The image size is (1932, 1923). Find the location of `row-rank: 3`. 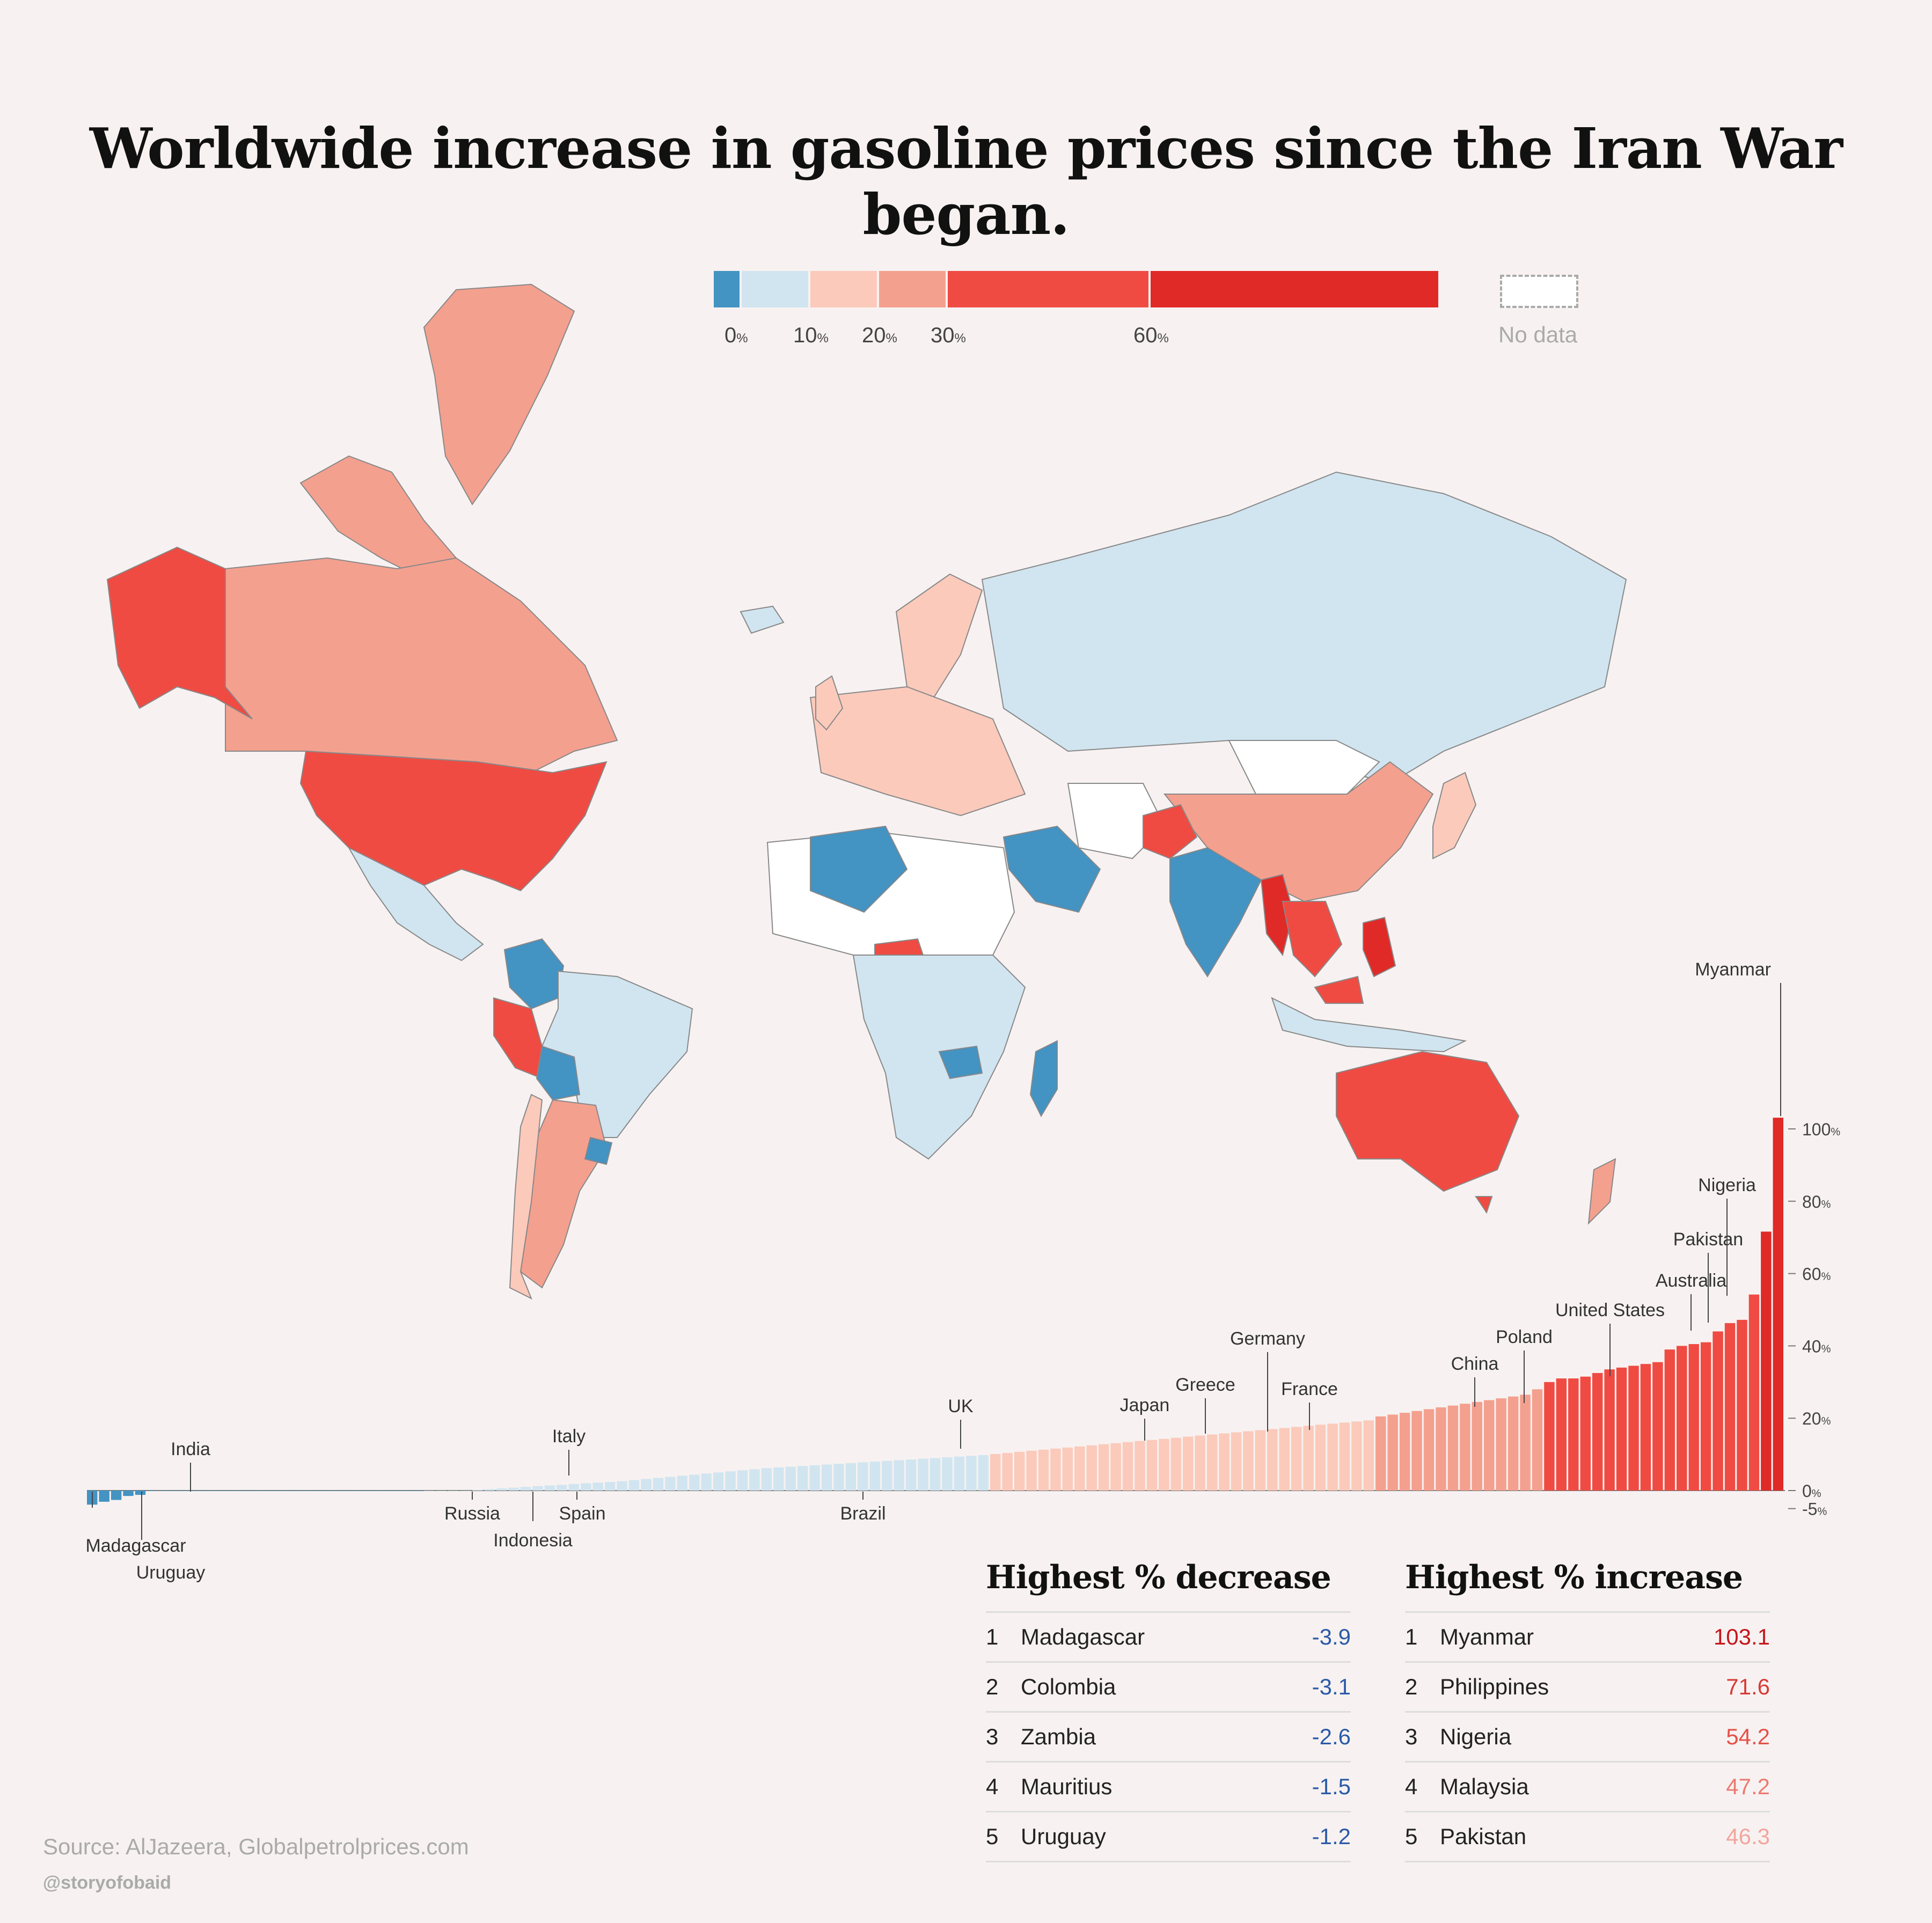

row-rank: 3 is located at coordinates (1422, 1737).